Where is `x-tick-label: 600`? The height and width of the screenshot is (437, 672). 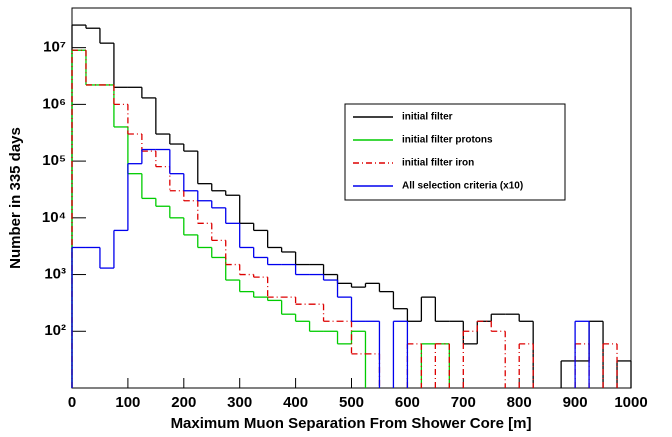
x-tick-label: 600 is located at coordinates (407, 402).